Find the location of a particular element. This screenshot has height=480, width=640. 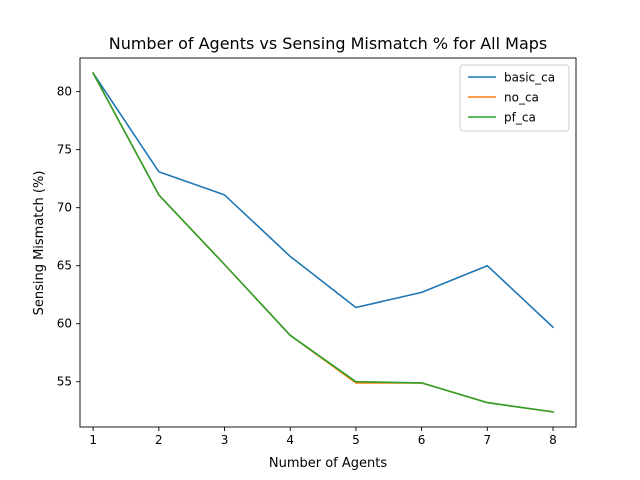

x-tick-label: 2 is located at coordinates (159, 440).